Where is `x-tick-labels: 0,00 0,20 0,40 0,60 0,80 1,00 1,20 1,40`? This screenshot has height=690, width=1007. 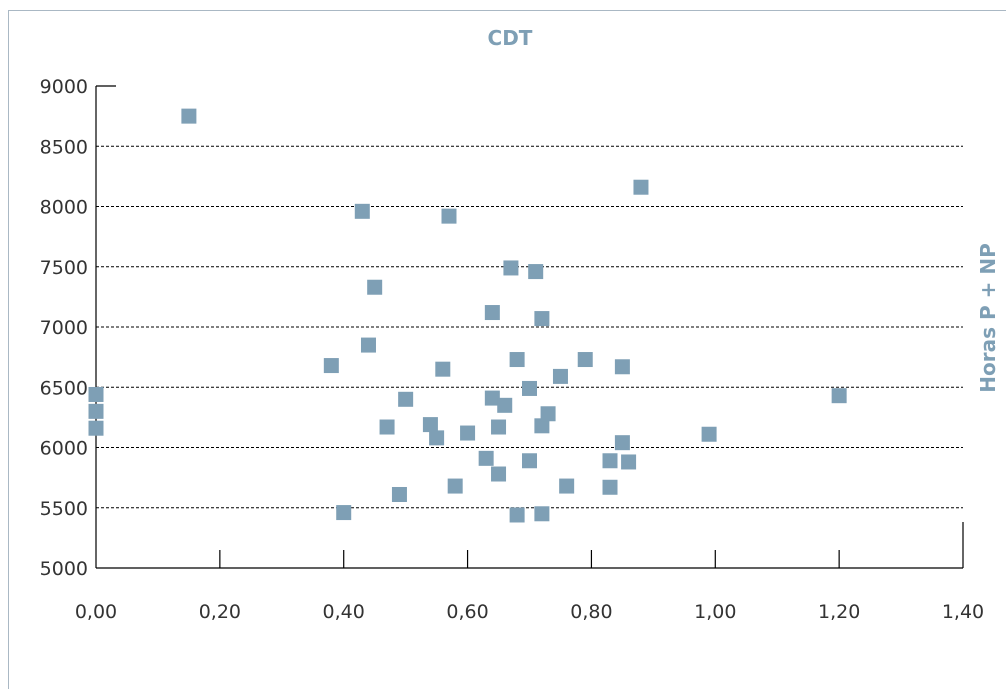
x-tick-labels: 0,00 0,20 0,40 0,60 0,80 1,00 1,20 1,40 is located at coordinates (529, 612).